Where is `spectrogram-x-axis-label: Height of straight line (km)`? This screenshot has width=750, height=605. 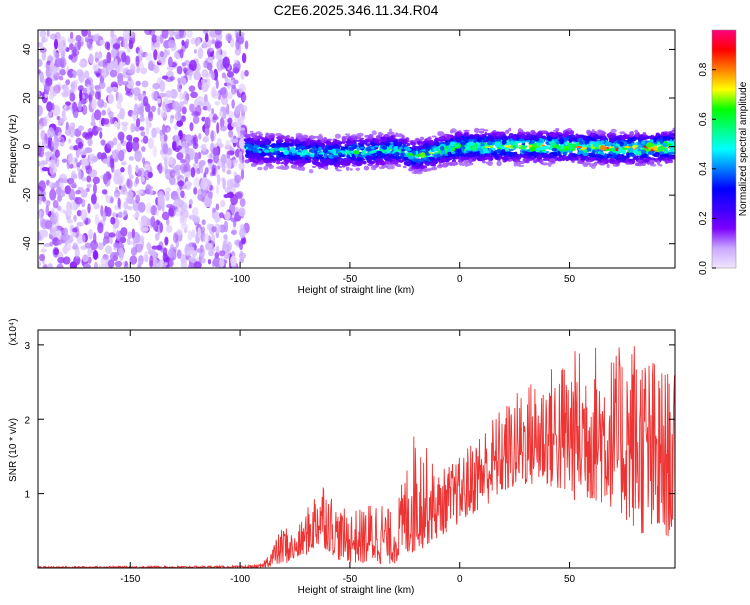
spectrogram-x-axis-label: Height of straight line (km) is located at coordinates (356, 290).